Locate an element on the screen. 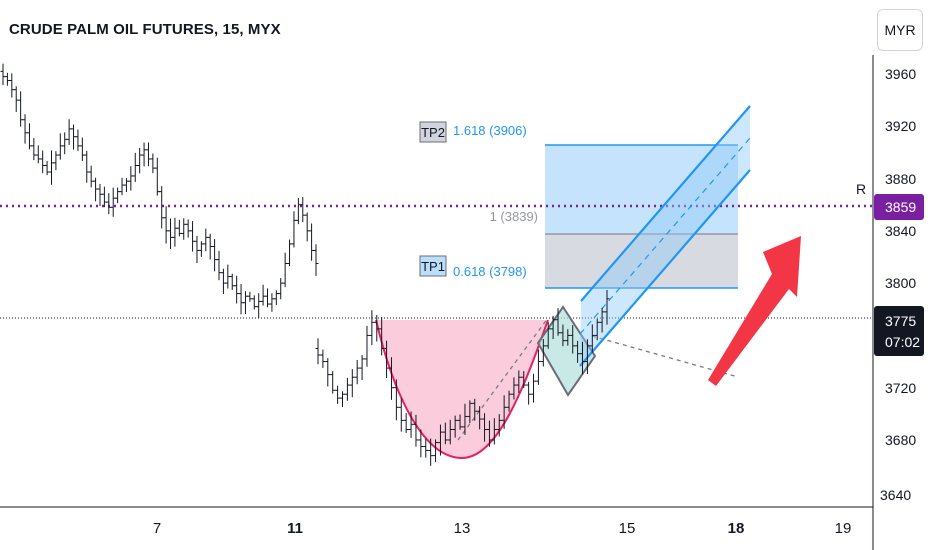 Image resolution: width=932 pixels, height=550 pixels. time-label-18: 18 is located at coordinates (736, 528).